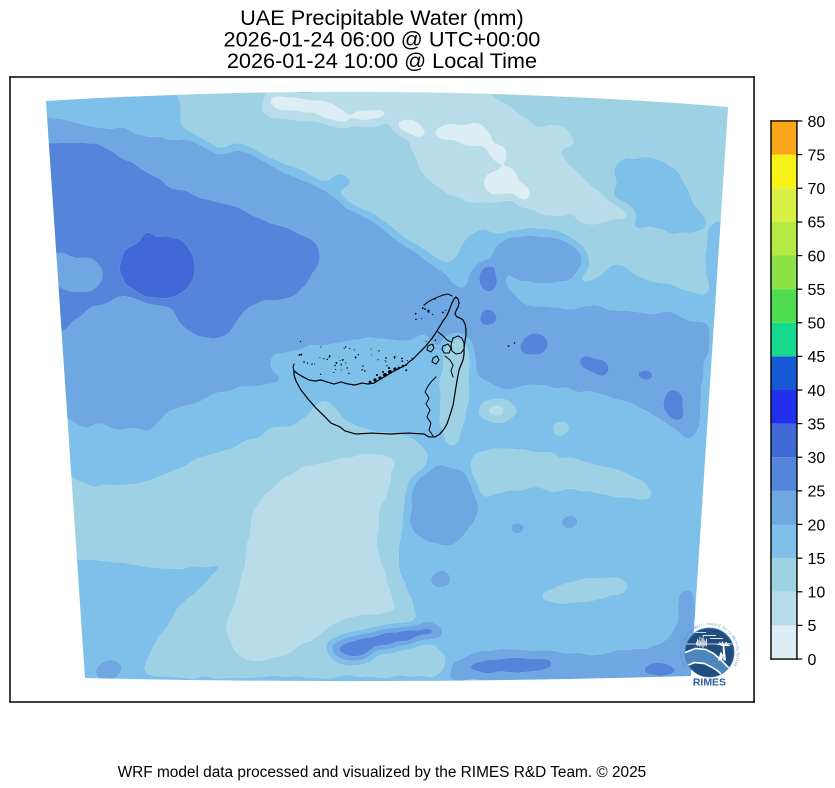  I want to click on svg-text: E, so click(724, 627).